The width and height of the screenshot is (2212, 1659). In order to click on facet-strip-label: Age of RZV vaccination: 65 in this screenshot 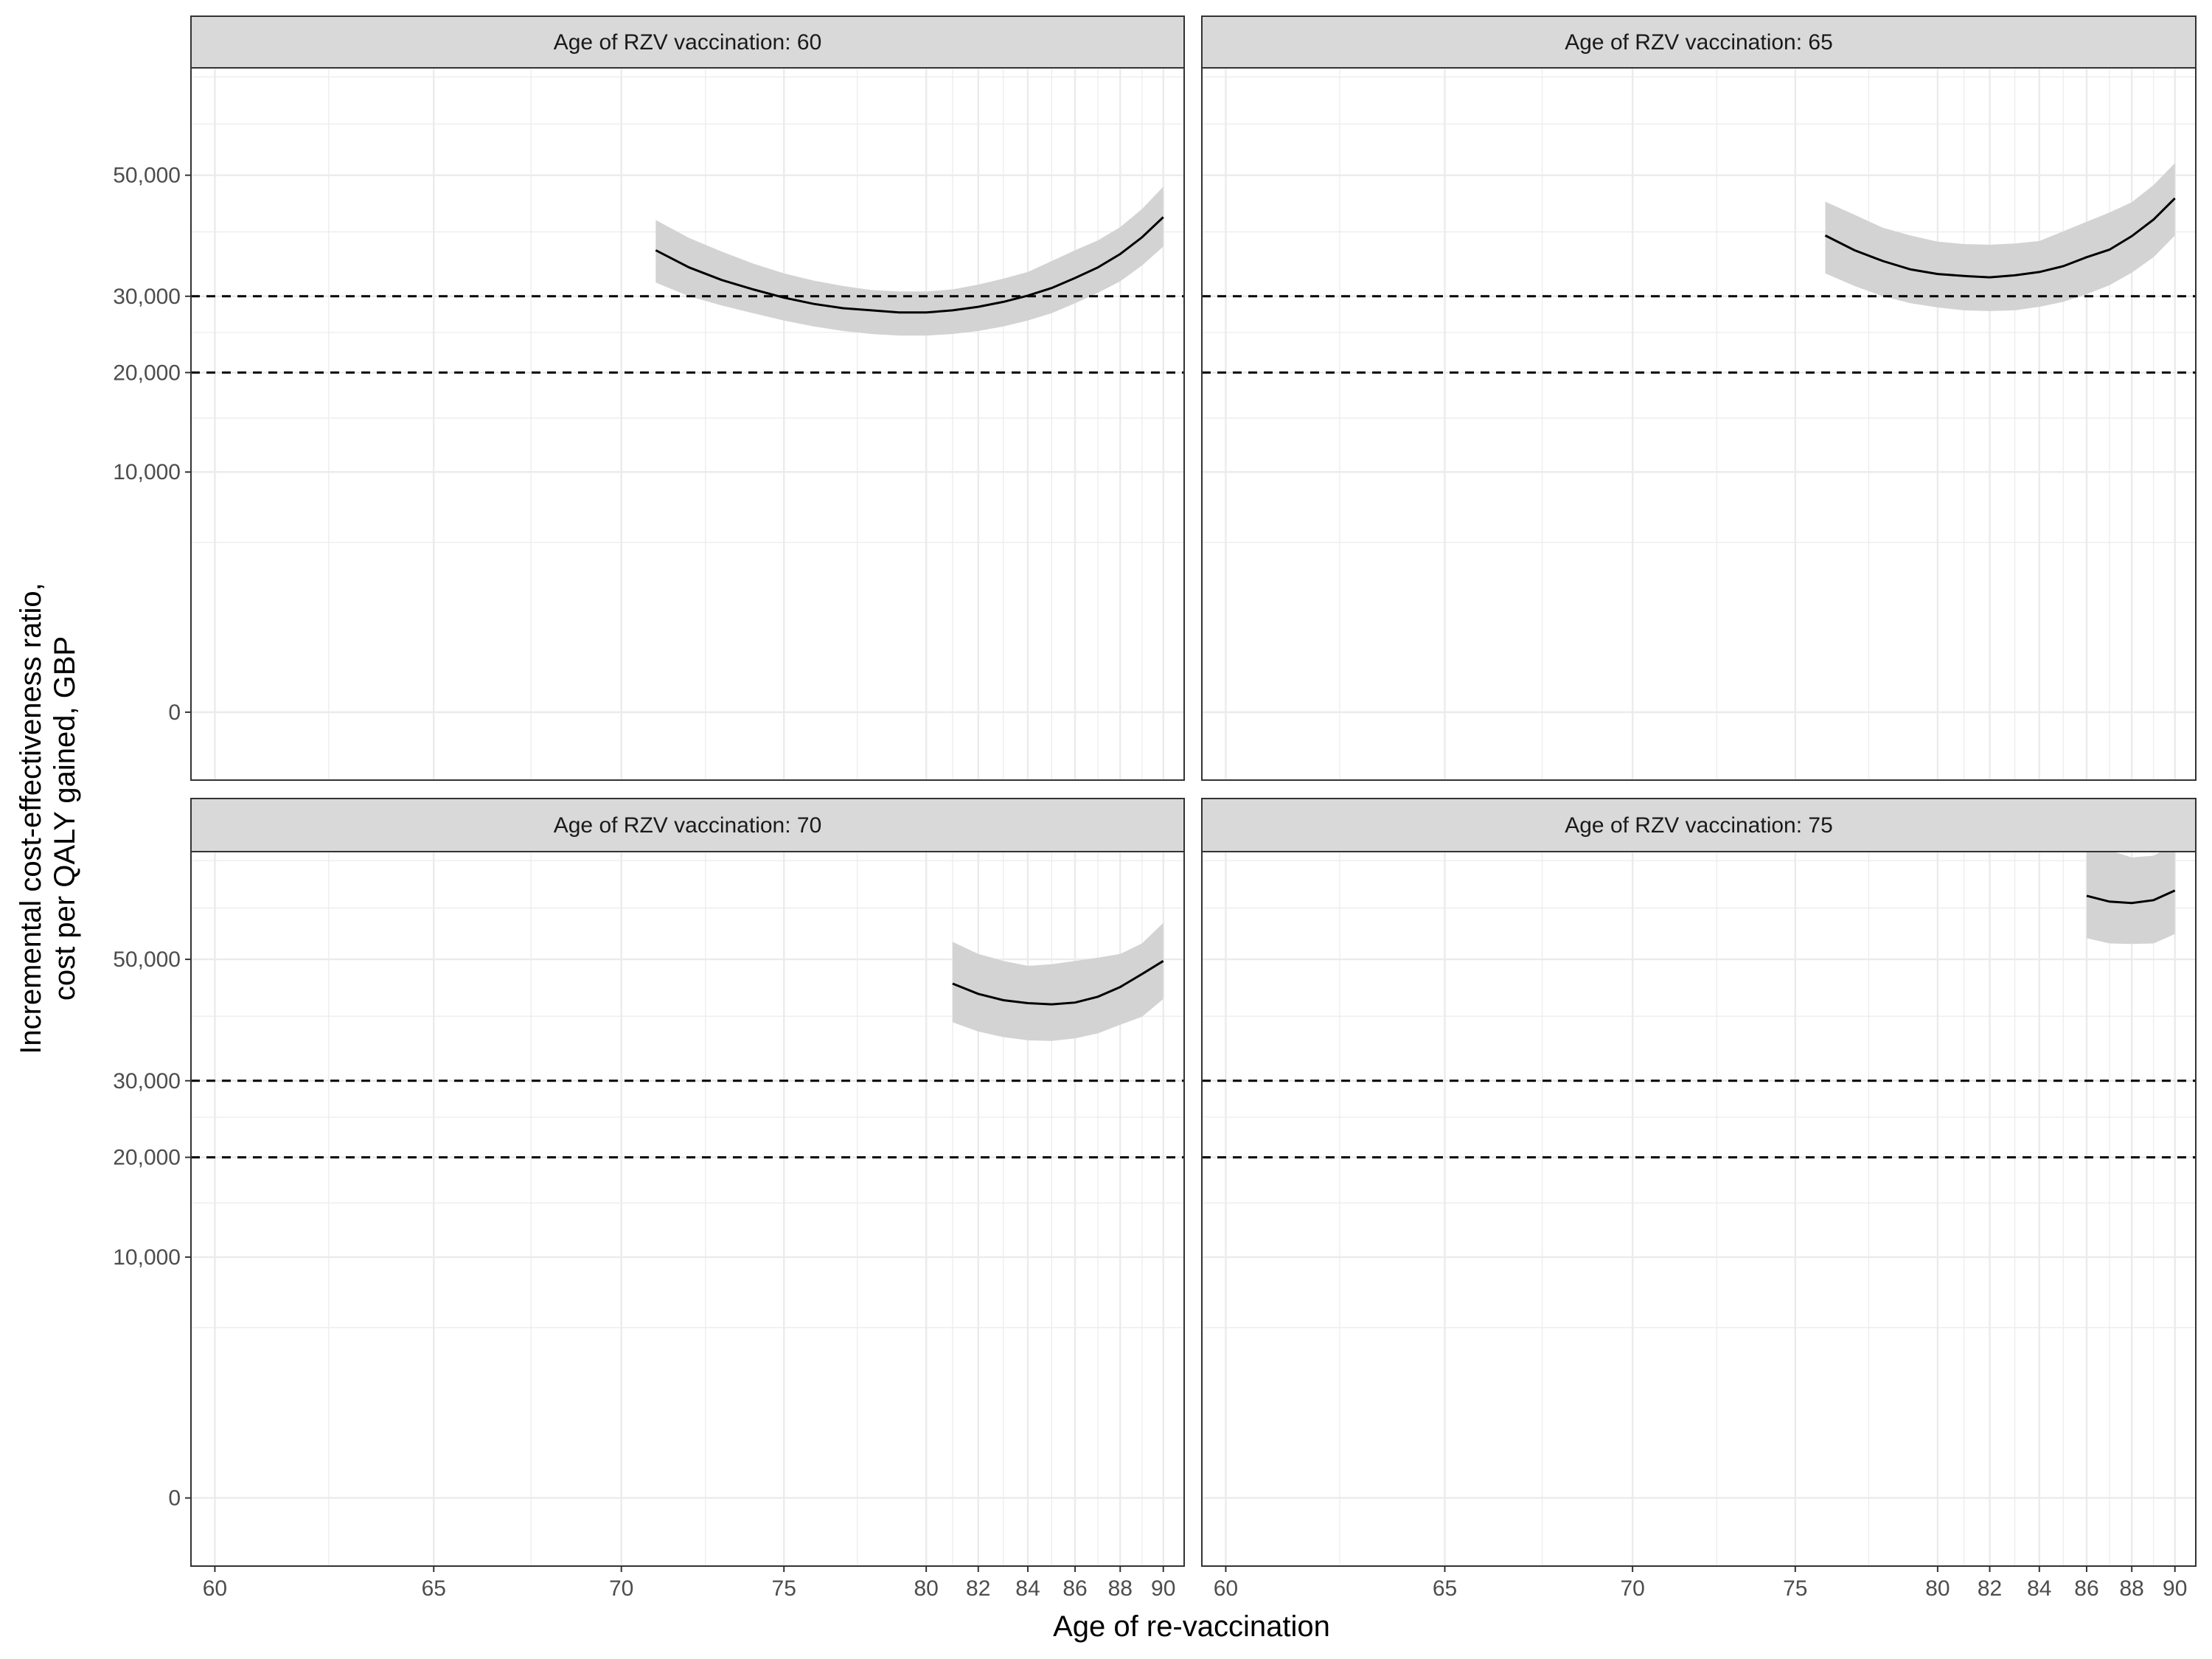, I will do `click(1699, 42)`.